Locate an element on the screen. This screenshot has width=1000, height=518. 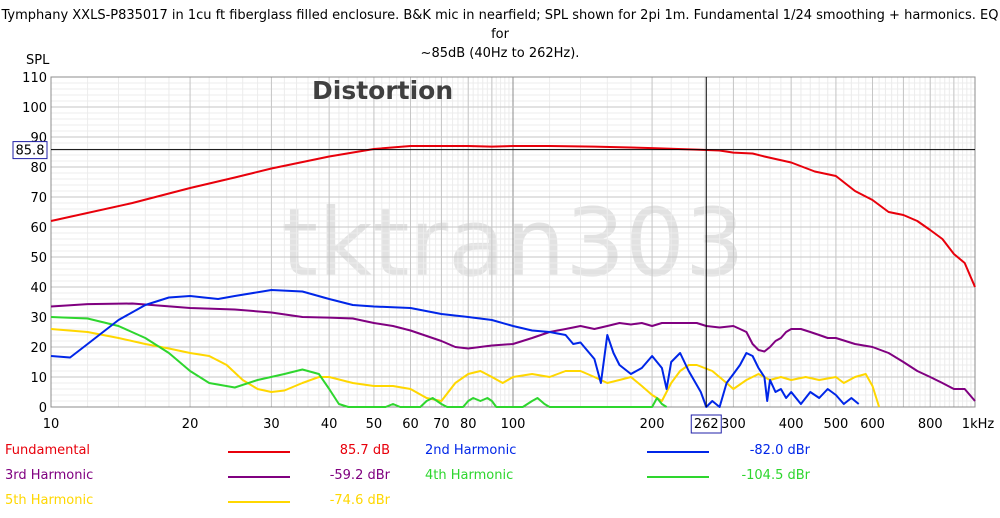
y-tick-label: 20 is located at coordinates (38, 348).